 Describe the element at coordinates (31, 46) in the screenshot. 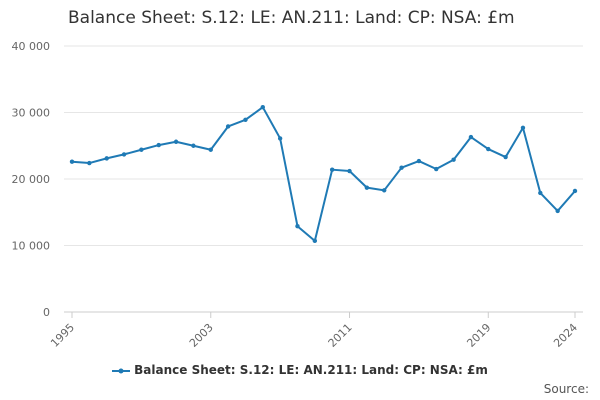

I see `y-tick-label: 40 000` at that location.